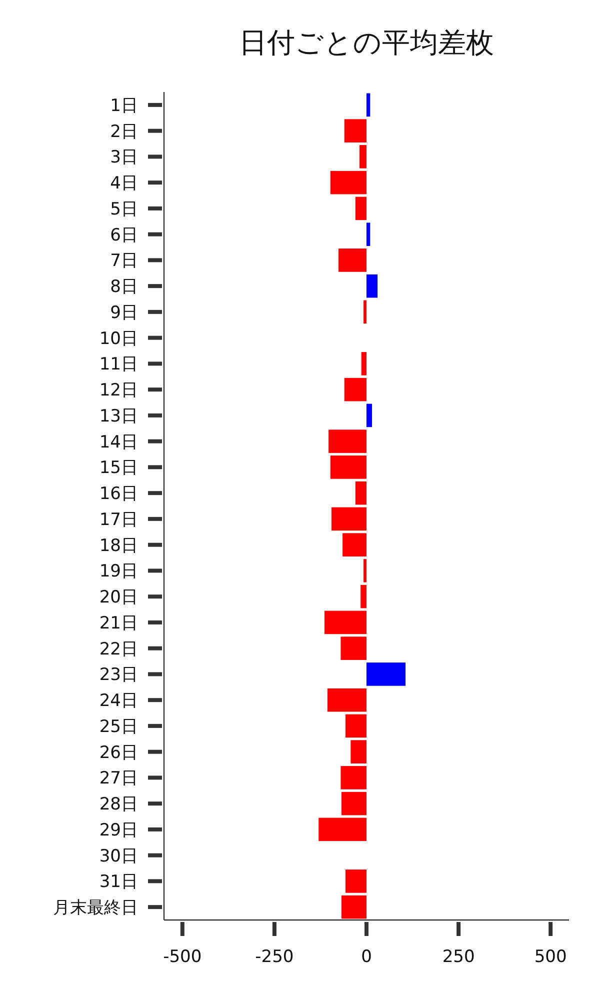  I want to click on y-tick-label: 23日, so click(118, 675).